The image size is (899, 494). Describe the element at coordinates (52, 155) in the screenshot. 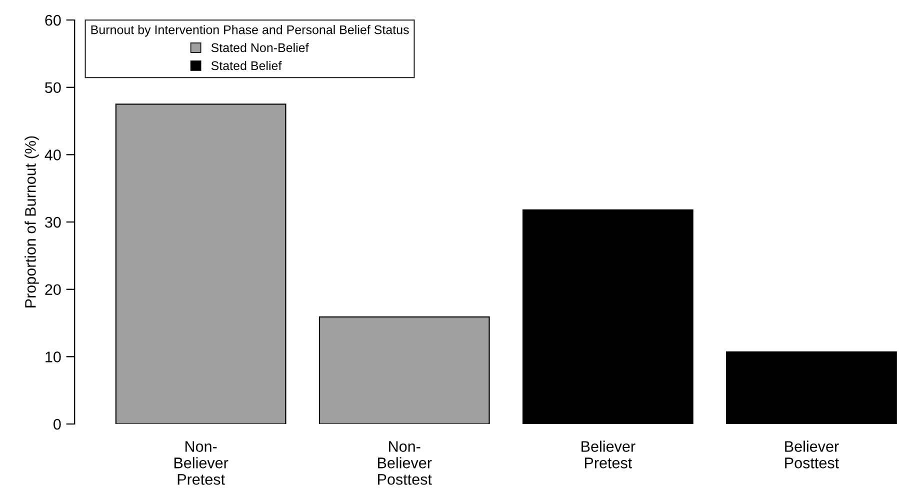

I see `y-tick-label: 40` at that location.